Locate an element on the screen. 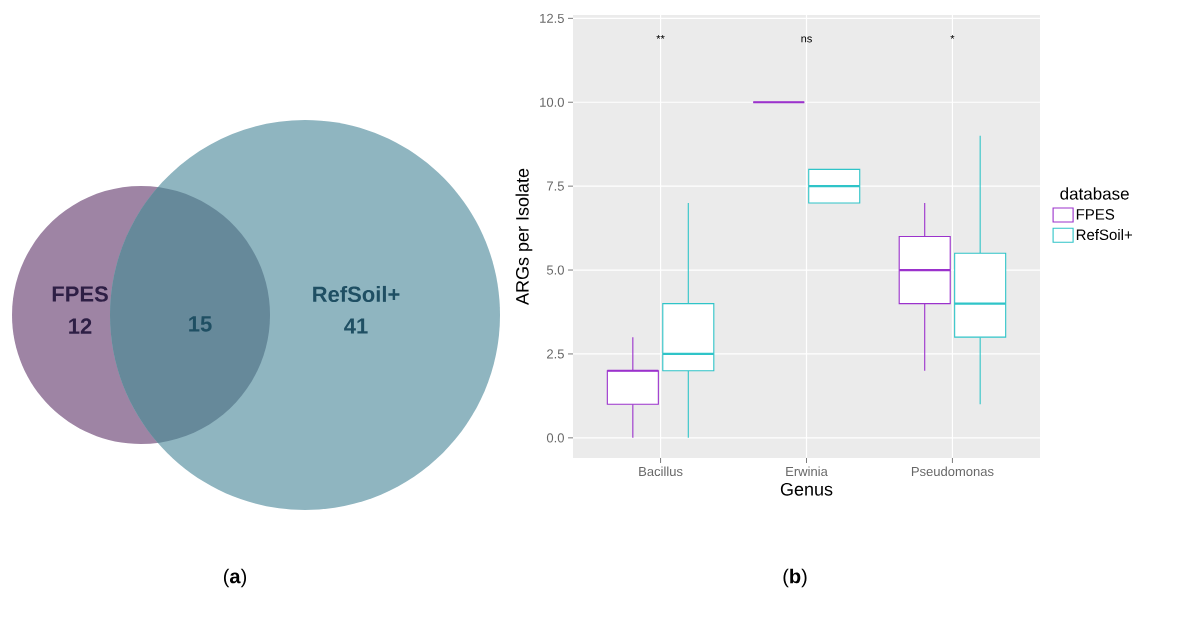  data-label: 12 is located at coordinates (80, 326).